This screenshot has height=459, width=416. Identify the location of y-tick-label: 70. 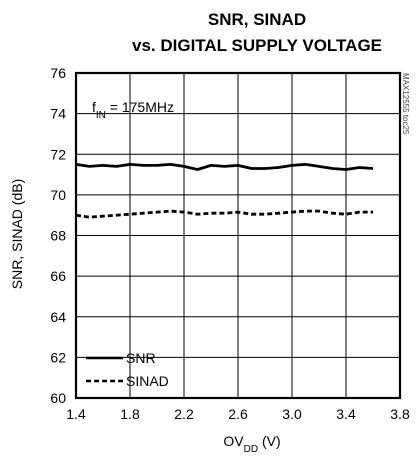
(58, 195).